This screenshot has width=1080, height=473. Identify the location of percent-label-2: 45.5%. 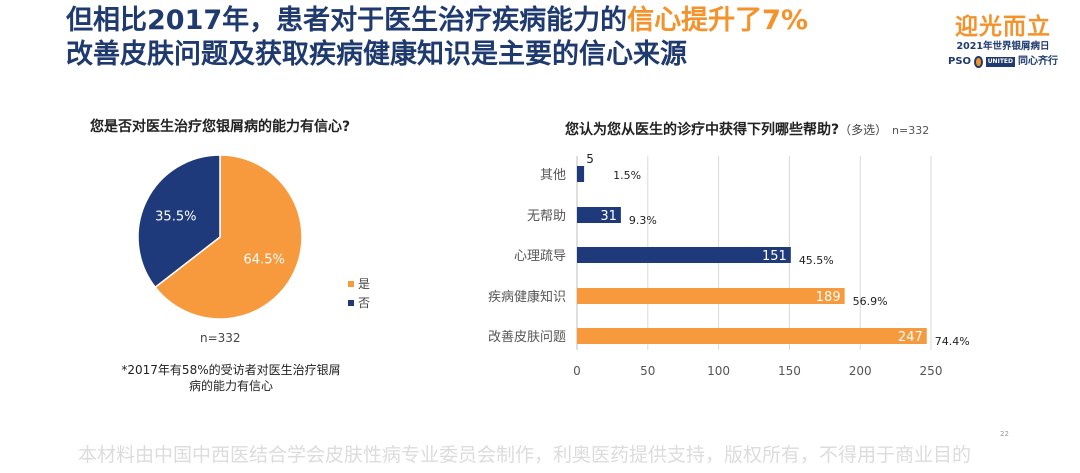
(816, 260).